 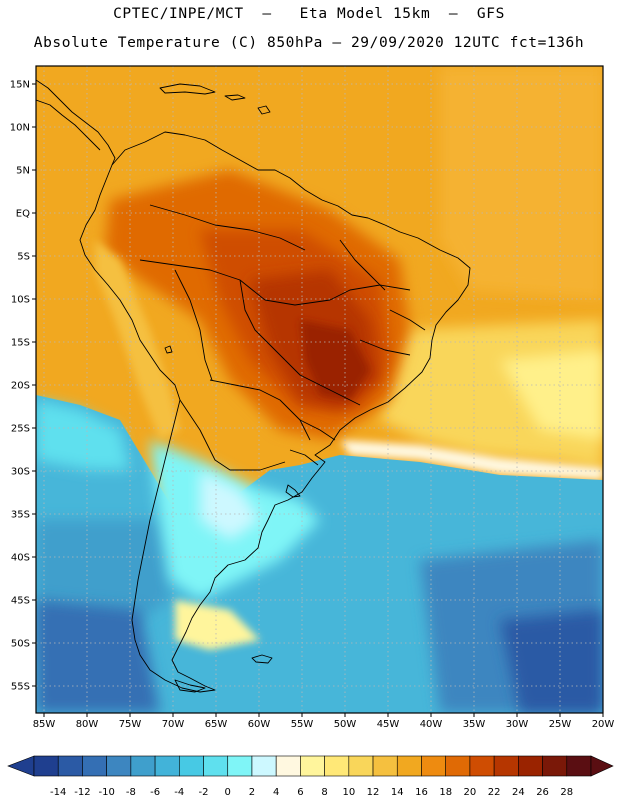 I want to click on lat-label: 35S, so click(x=20, y=515).